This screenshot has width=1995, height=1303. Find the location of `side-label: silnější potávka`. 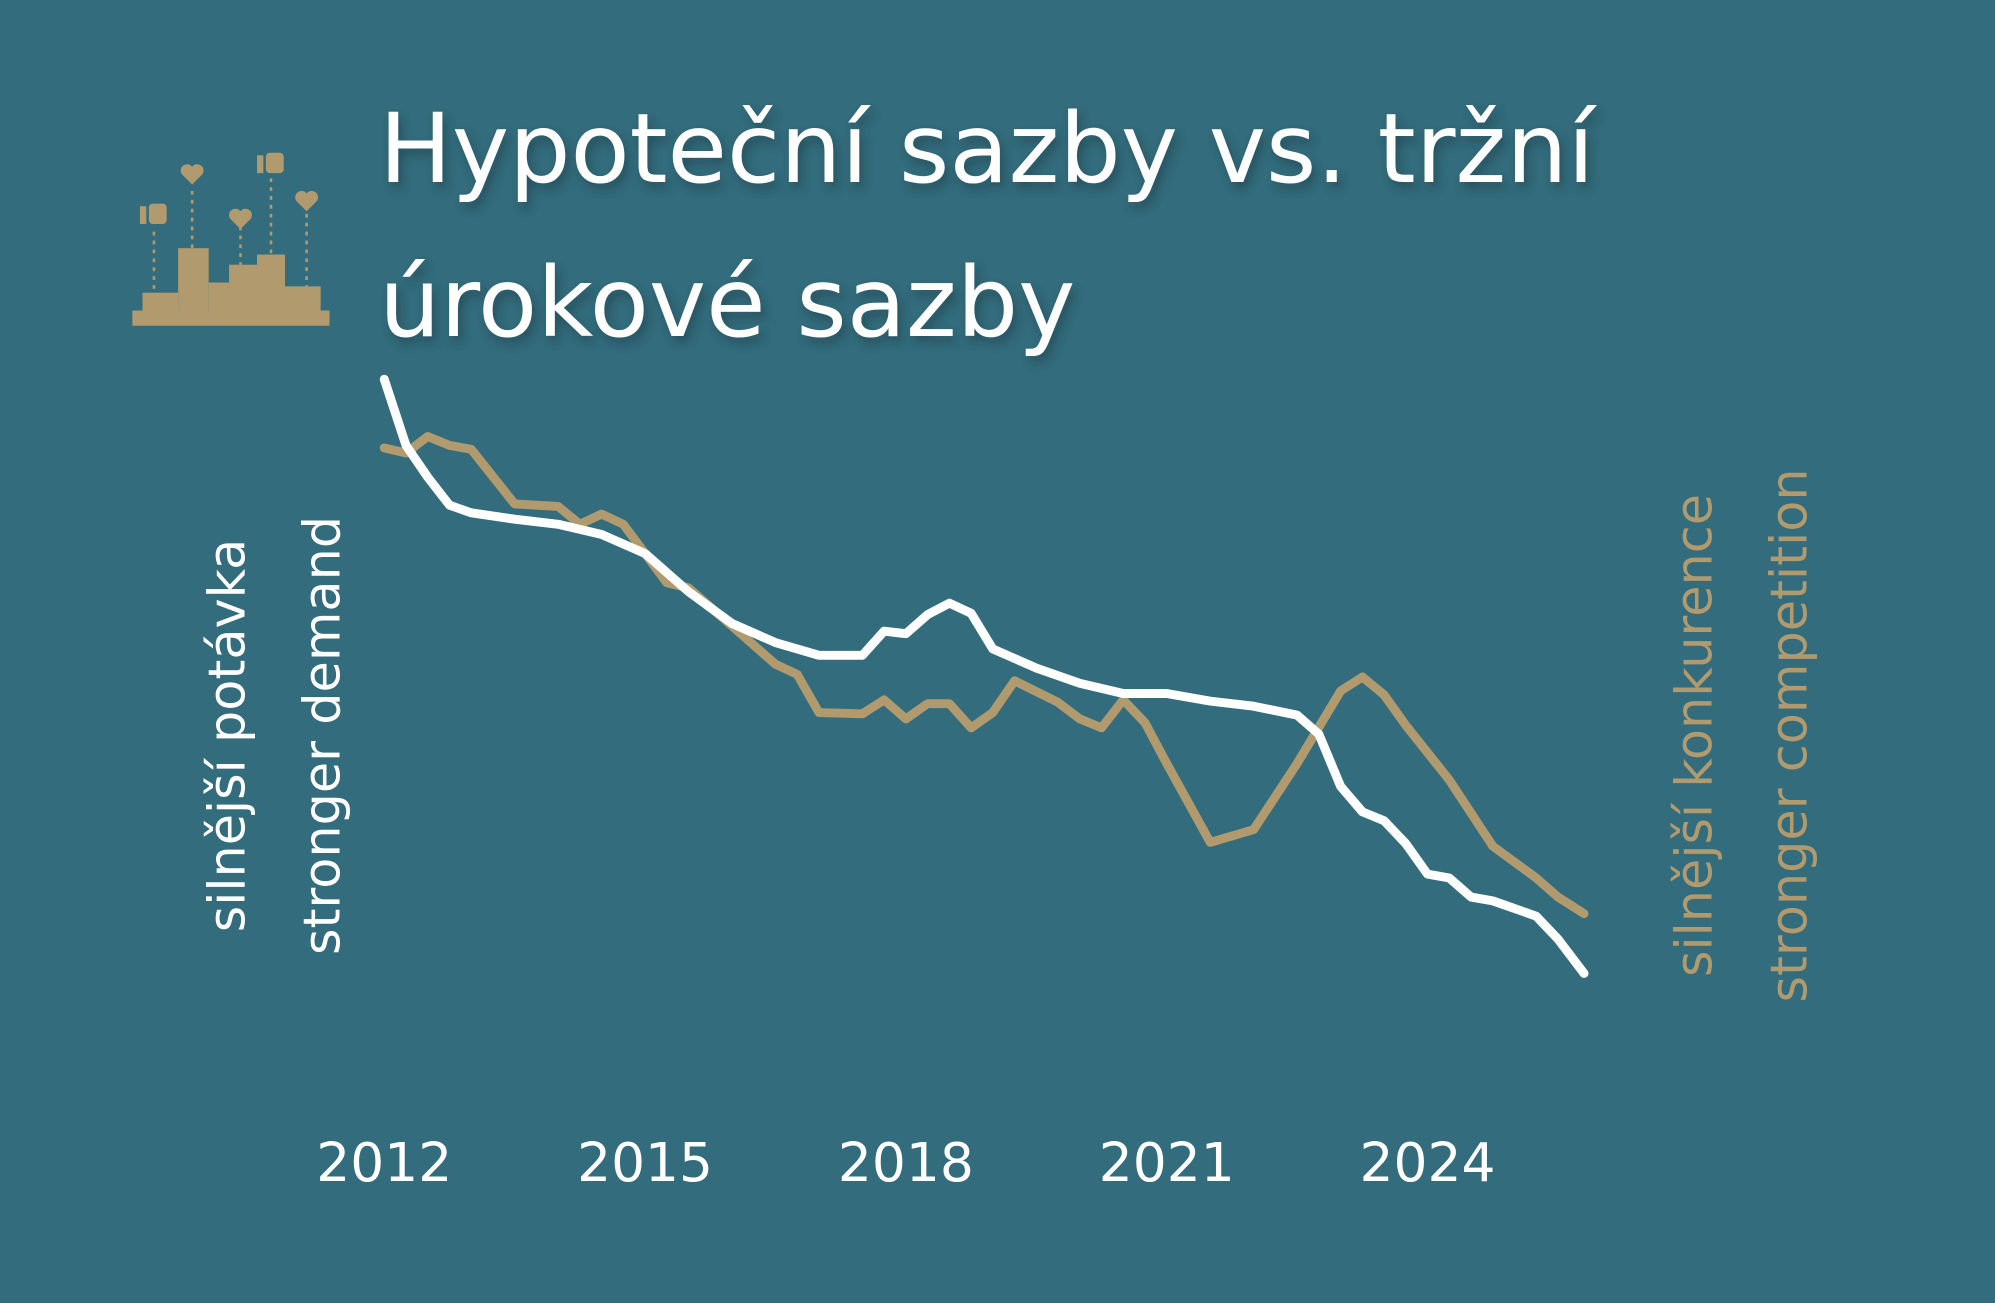

side-label: silnější potávka is located at coordinates (227, 736).